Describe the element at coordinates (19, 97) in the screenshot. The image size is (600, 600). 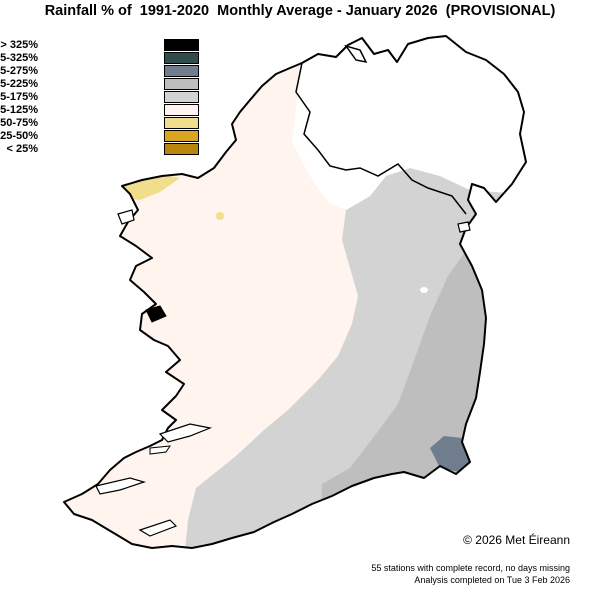
I see `legend-label: 125-175%` at that location.